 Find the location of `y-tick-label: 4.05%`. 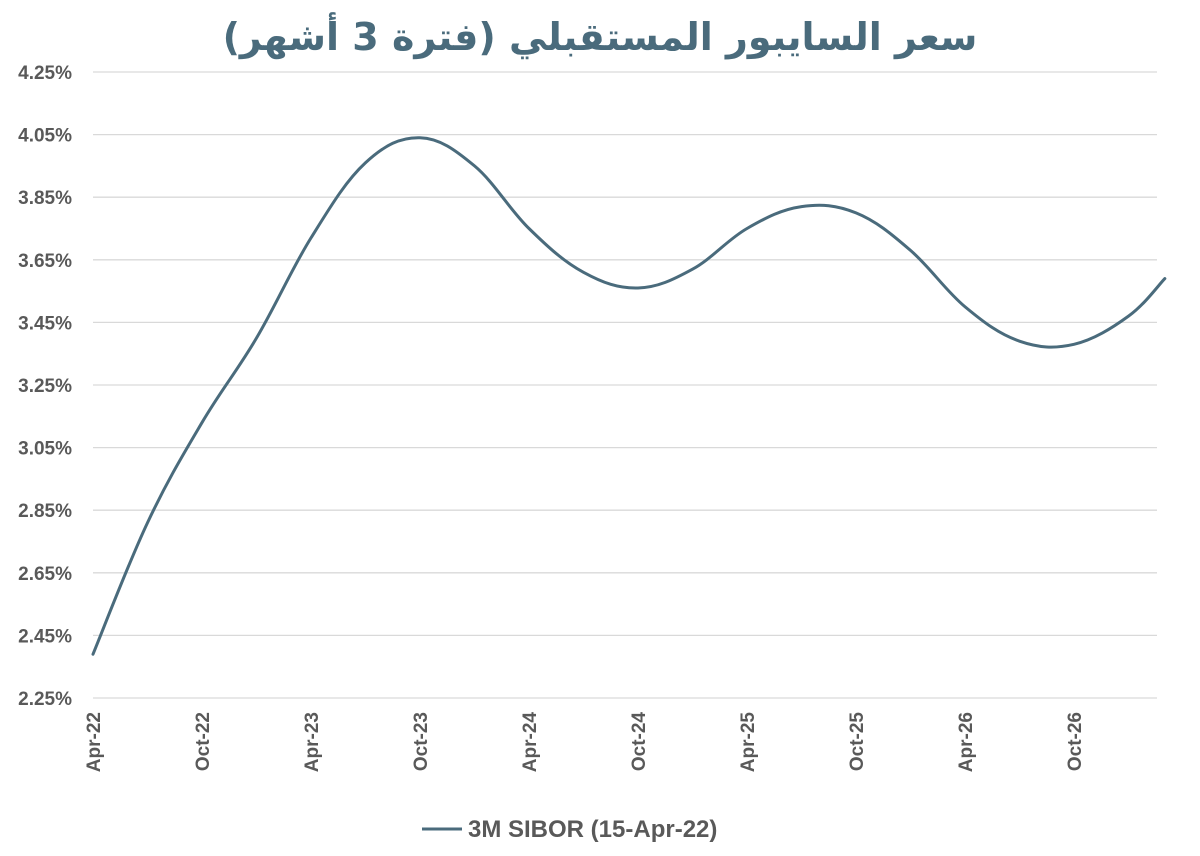

y-tick-label: 4.05% is located at coordinates (45, 136).